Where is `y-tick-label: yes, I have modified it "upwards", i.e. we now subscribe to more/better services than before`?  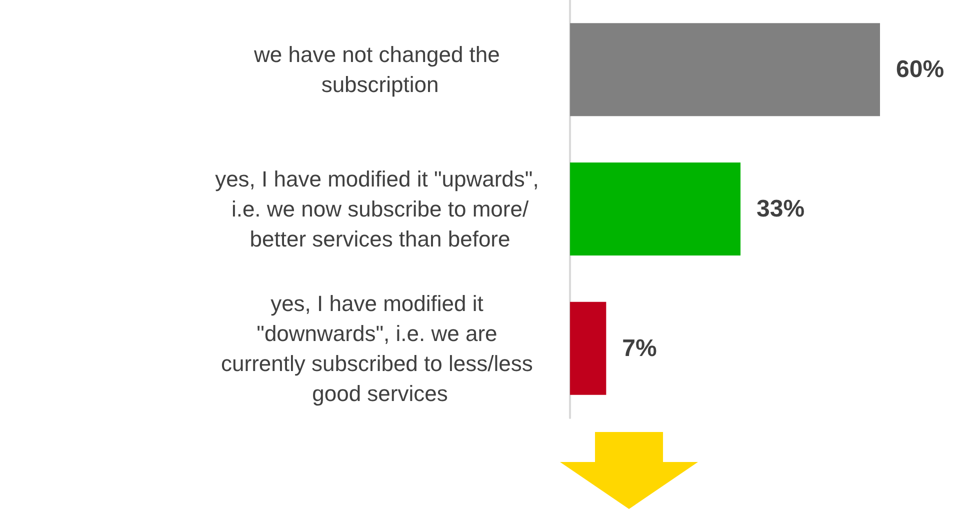 y-tick-label: yes, I have modified it "upwards", i.e. we now subscribe to more/better services than before is located at coordinates (380, 209).